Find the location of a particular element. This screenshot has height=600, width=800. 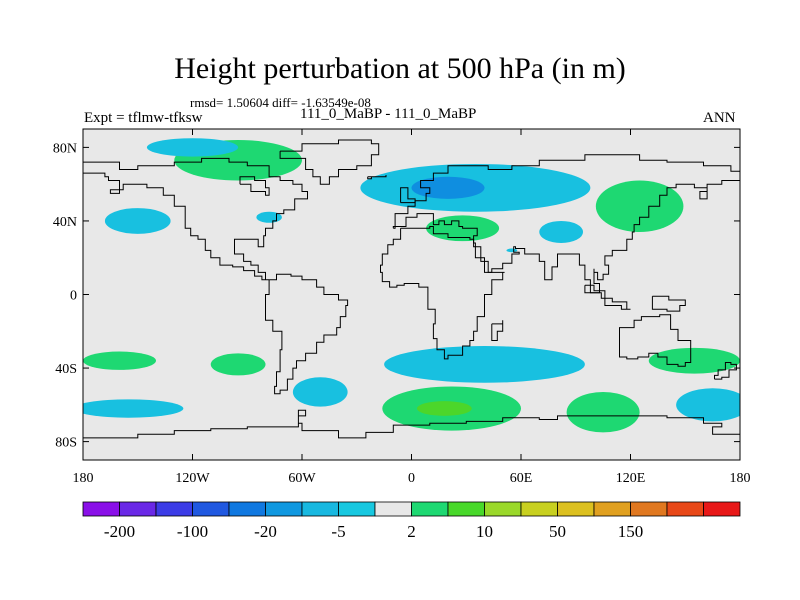

rmsd-diff-stats: rmsd= 1.50604 diff= -1.63549e-08 is located at coordinates (280, 102).